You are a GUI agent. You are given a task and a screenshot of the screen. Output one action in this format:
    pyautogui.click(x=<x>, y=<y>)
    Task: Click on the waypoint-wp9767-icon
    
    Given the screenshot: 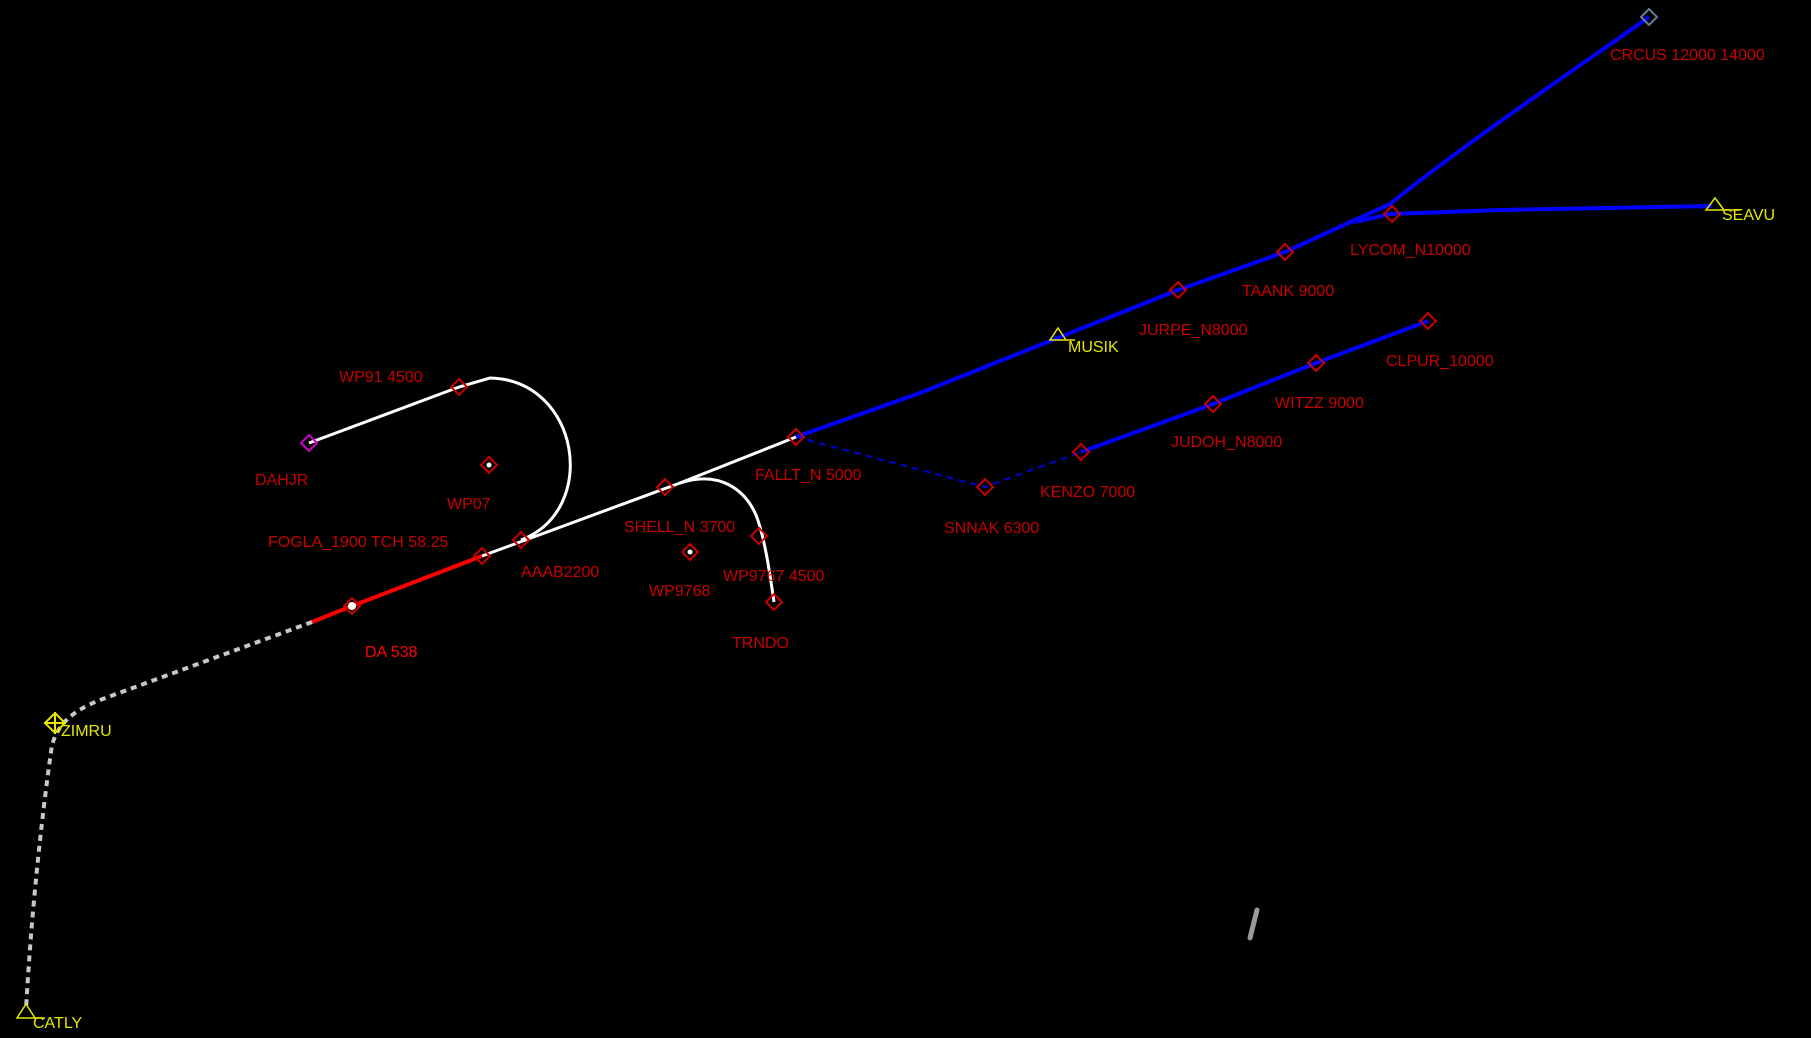 What is the action you would take?
    pyautogui.click(x=759, y=536)
    